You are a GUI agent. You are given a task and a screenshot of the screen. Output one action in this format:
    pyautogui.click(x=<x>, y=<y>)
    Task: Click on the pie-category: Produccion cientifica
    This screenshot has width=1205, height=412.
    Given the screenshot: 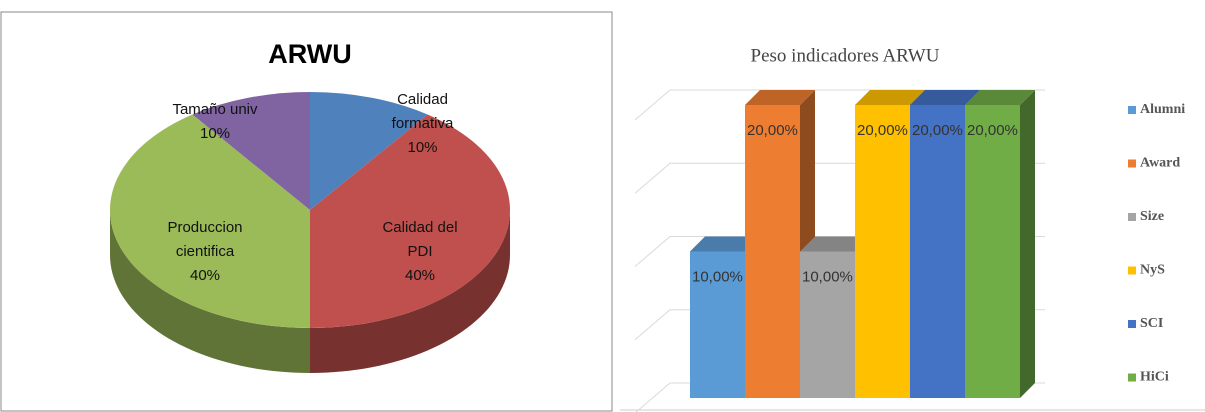 What is the action you would take?
    pyautogui.click(x=205, y=239)
    